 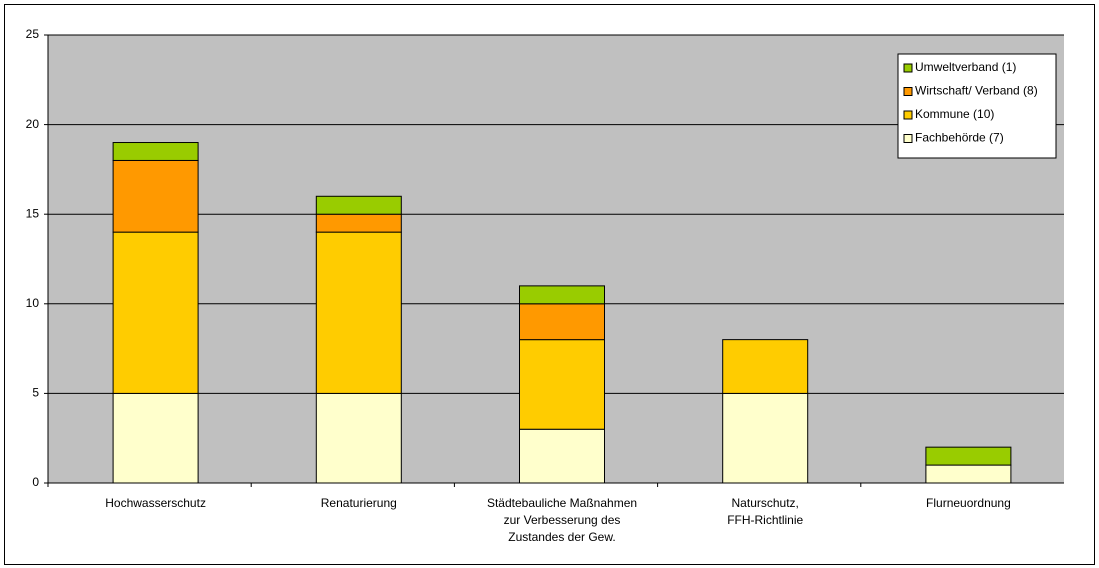 What do you see at coordinates (33, 124) in the screenshot?
I see `y-tick-label: 20` at bounding box center [33, 124].